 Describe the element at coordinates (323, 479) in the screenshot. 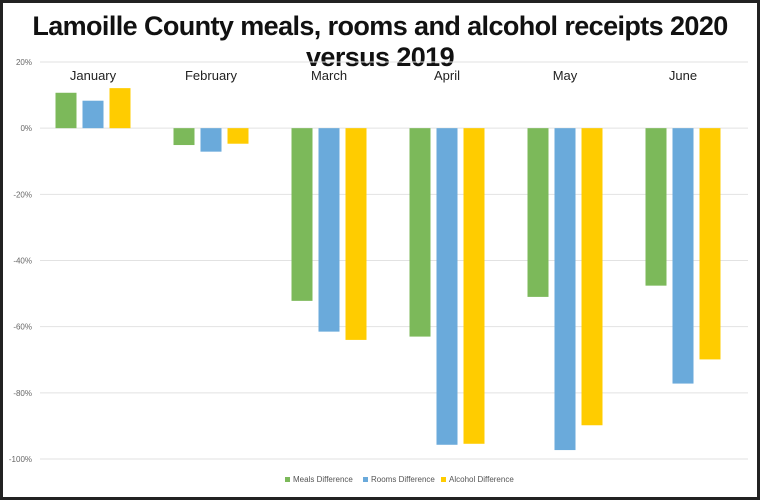

I see `legend-label: Meals Difference` at that location.